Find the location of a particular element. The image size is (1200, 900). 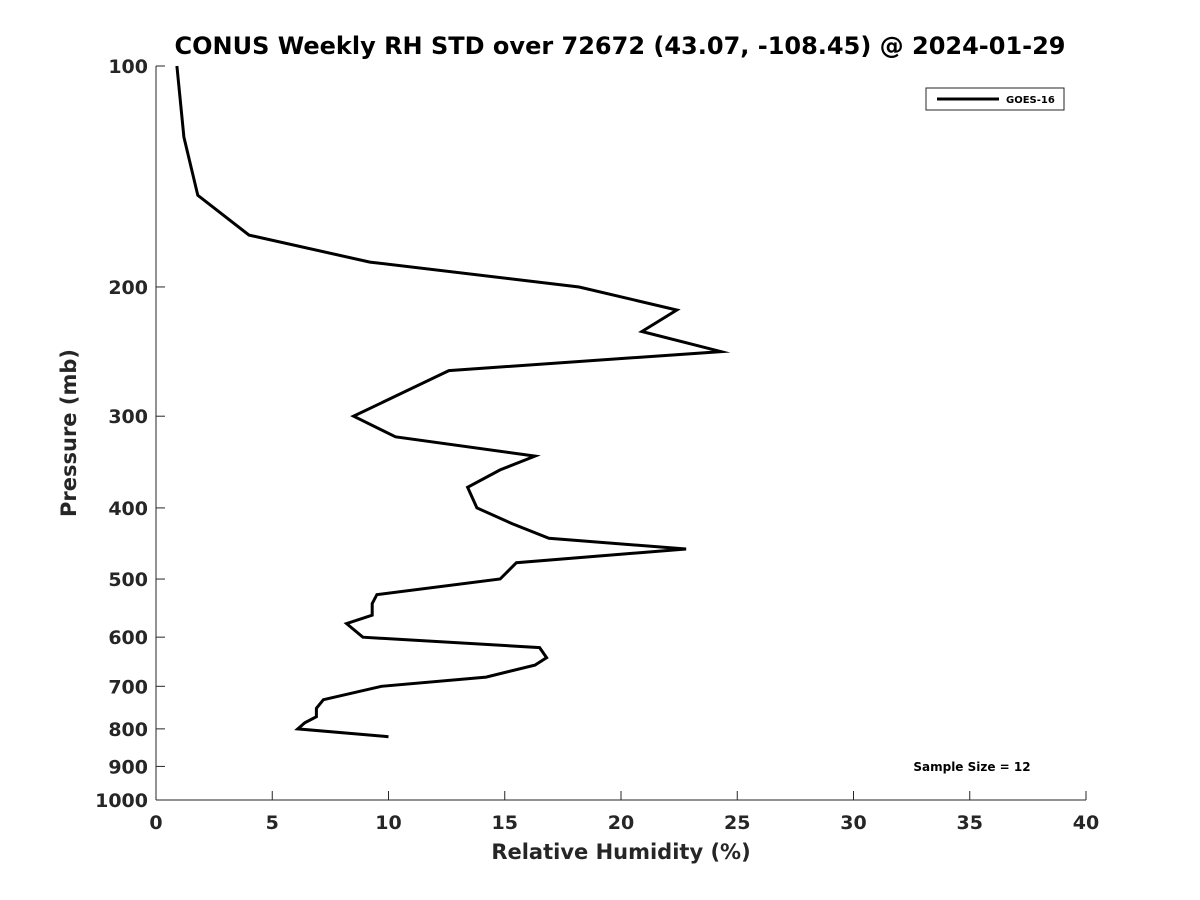

x-tick-label: 25 is located at coordinates (737, 823).